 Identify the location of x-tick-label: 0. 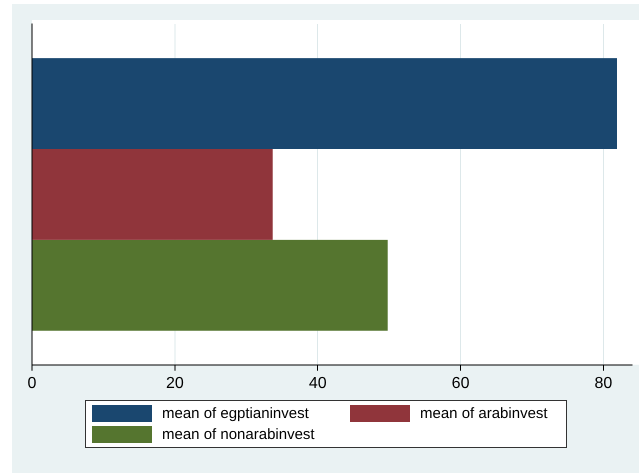
(32, 383).